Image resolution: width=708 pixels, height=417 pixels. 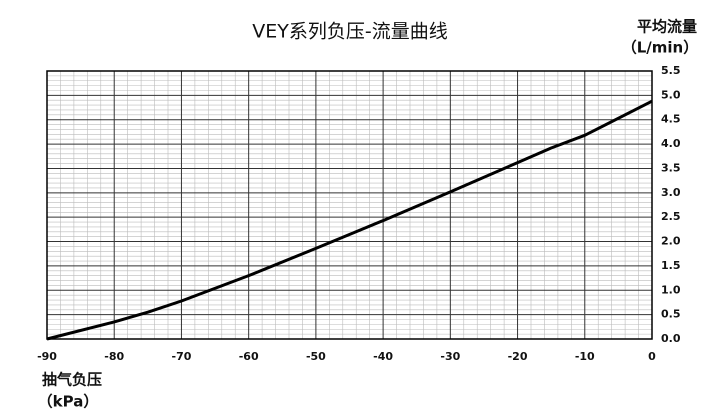 I want to click on x-tick-label: -60, so click(x=249, y=356).